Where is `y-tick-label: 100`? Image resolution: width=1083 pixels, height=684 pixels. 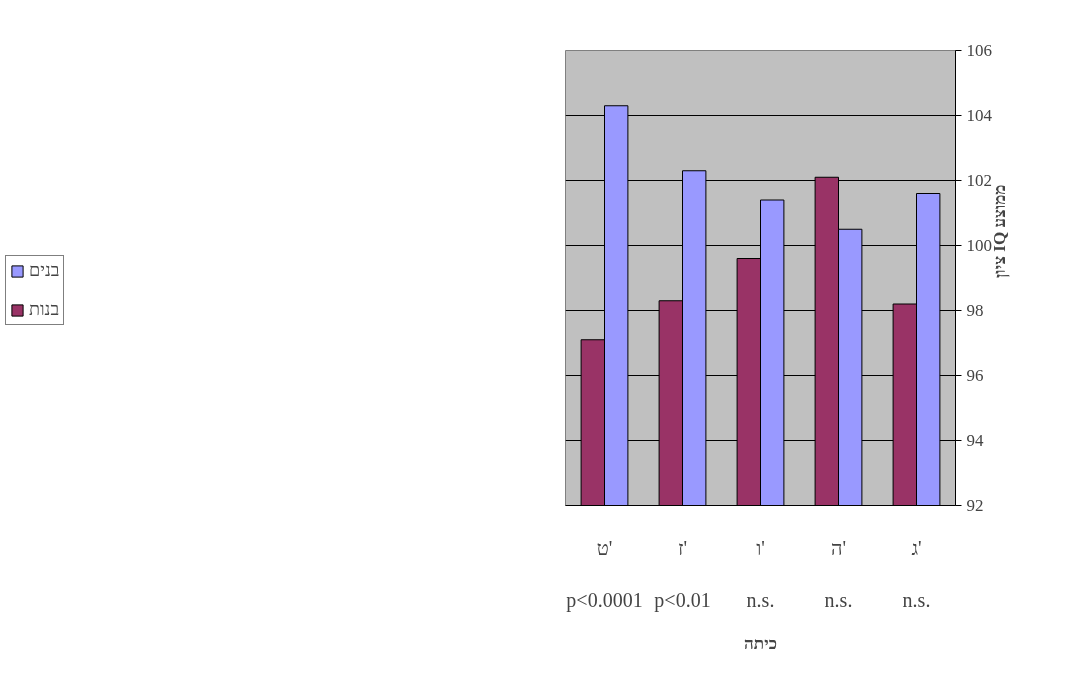 y-tick-label: 100 is located at coordinates (979, 245).